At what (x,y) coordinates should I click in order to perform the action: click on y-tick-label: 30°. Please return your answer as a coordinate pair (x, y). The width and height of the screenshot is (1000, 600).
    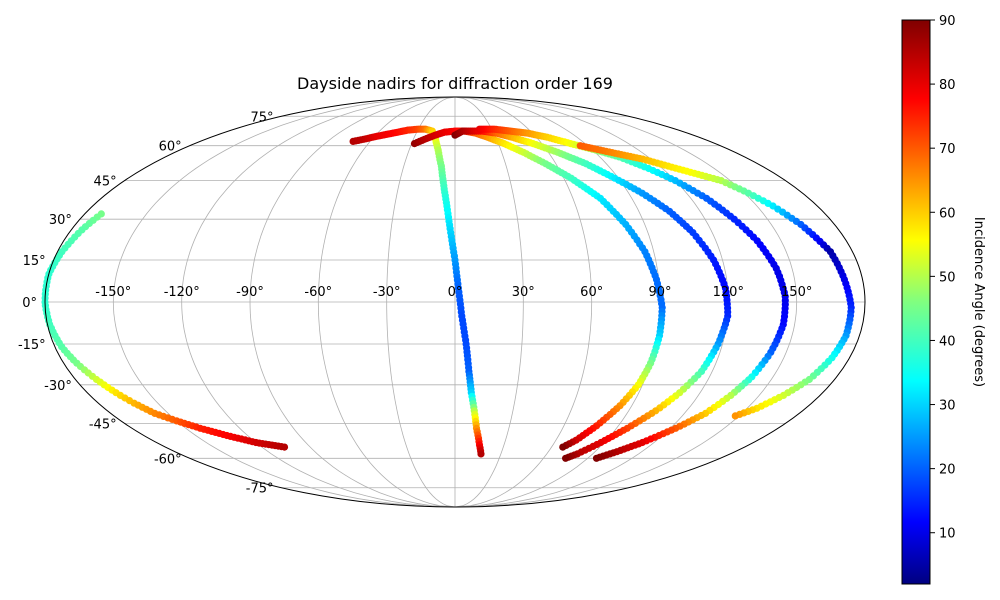
    Looking at the image, I should click on (60, 220).